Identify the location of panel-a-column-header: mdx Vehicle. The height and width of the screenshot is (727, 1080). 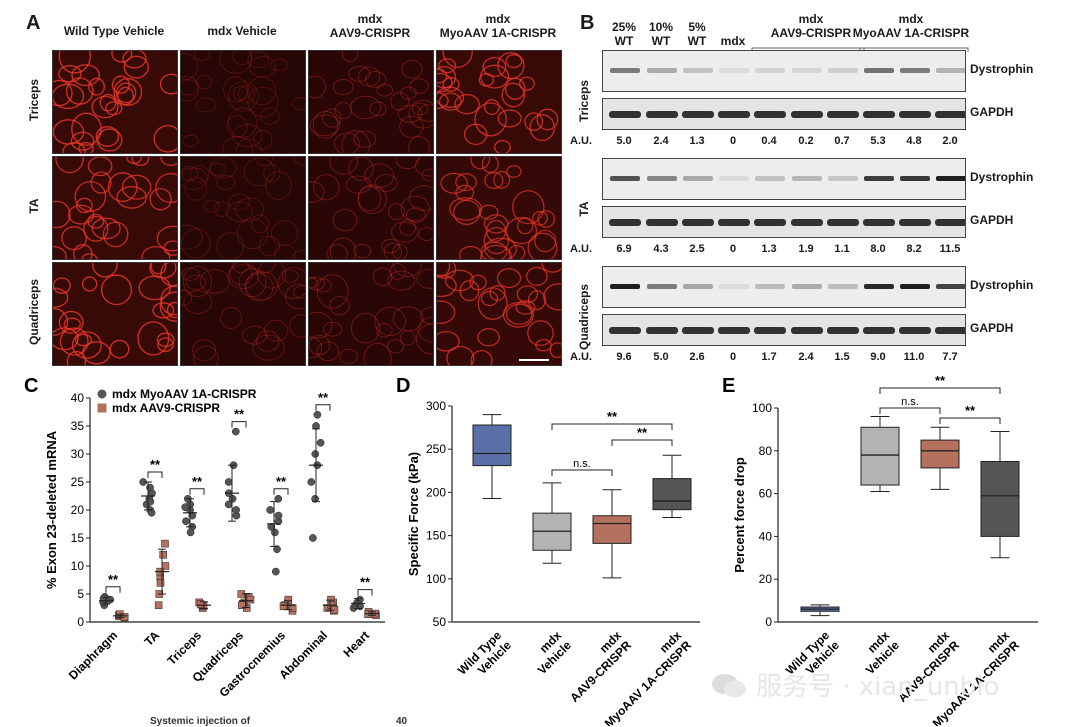
(242, 31).